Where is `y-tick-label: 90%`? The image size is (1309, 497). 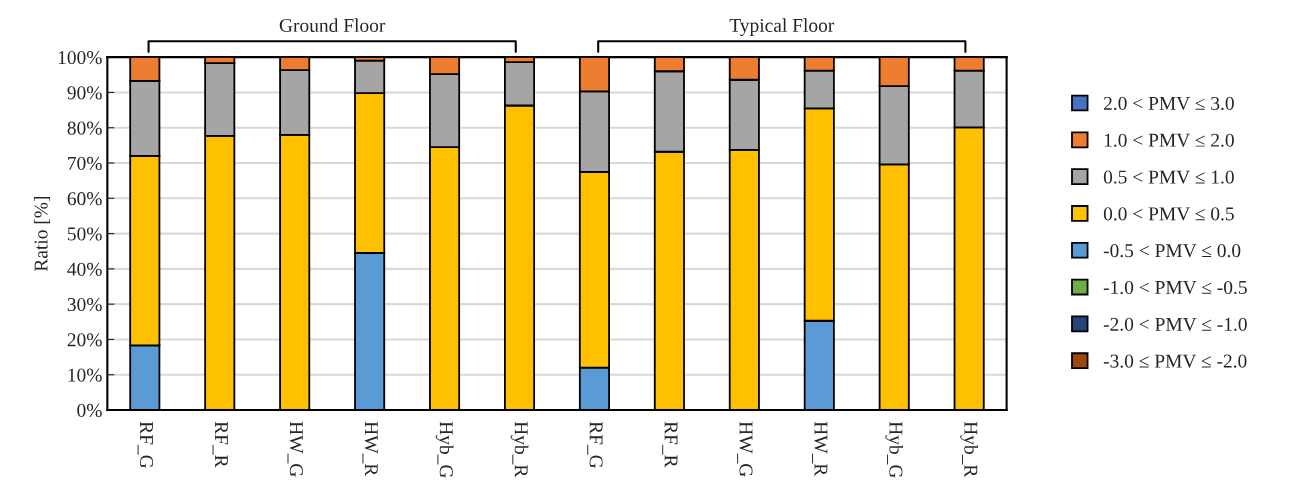 y-tick-label: 90% is located at coordinates (84, 93).